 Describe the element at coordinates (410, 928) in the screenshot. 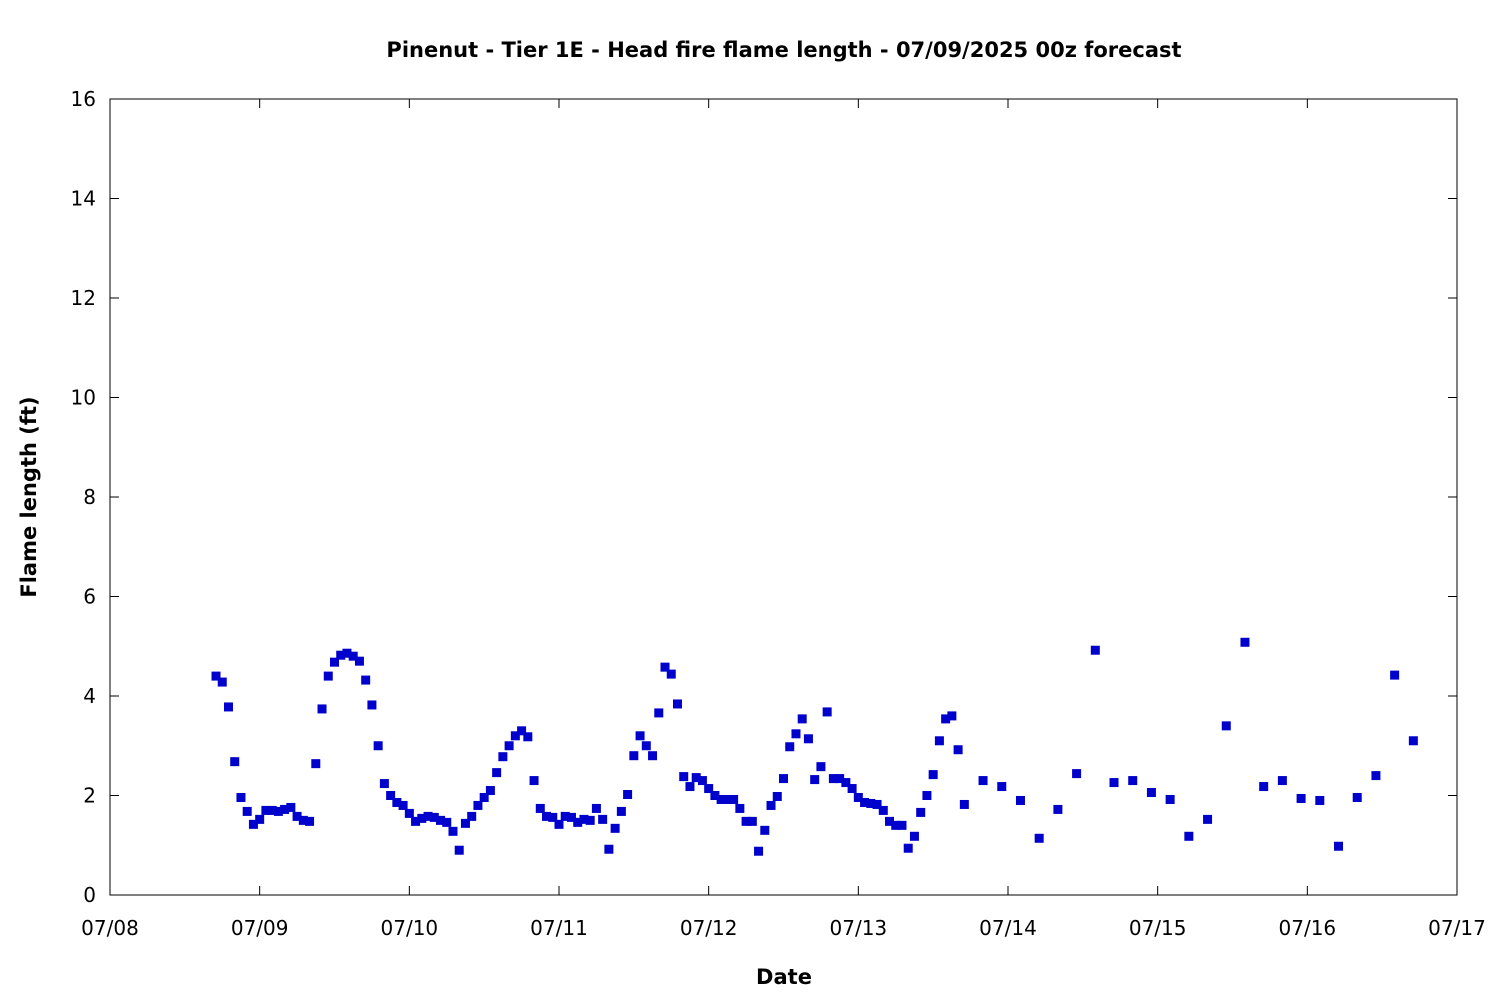

I see `x-tick-label: 07/10` at that location.